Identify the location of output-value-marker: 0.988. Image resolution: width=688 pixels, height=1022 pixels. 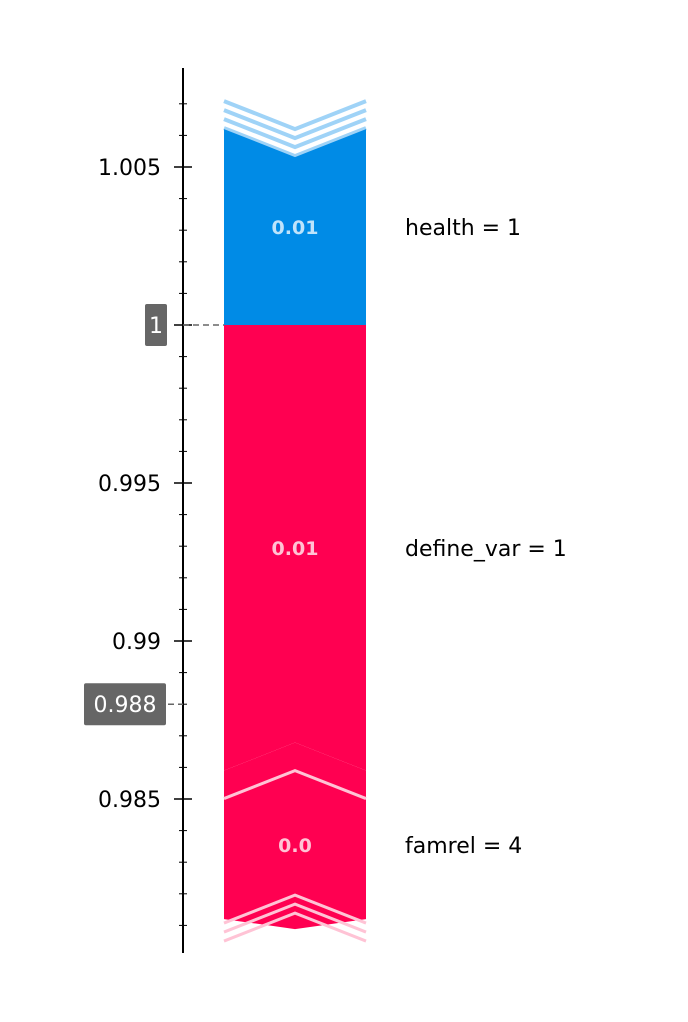
(133, 704).